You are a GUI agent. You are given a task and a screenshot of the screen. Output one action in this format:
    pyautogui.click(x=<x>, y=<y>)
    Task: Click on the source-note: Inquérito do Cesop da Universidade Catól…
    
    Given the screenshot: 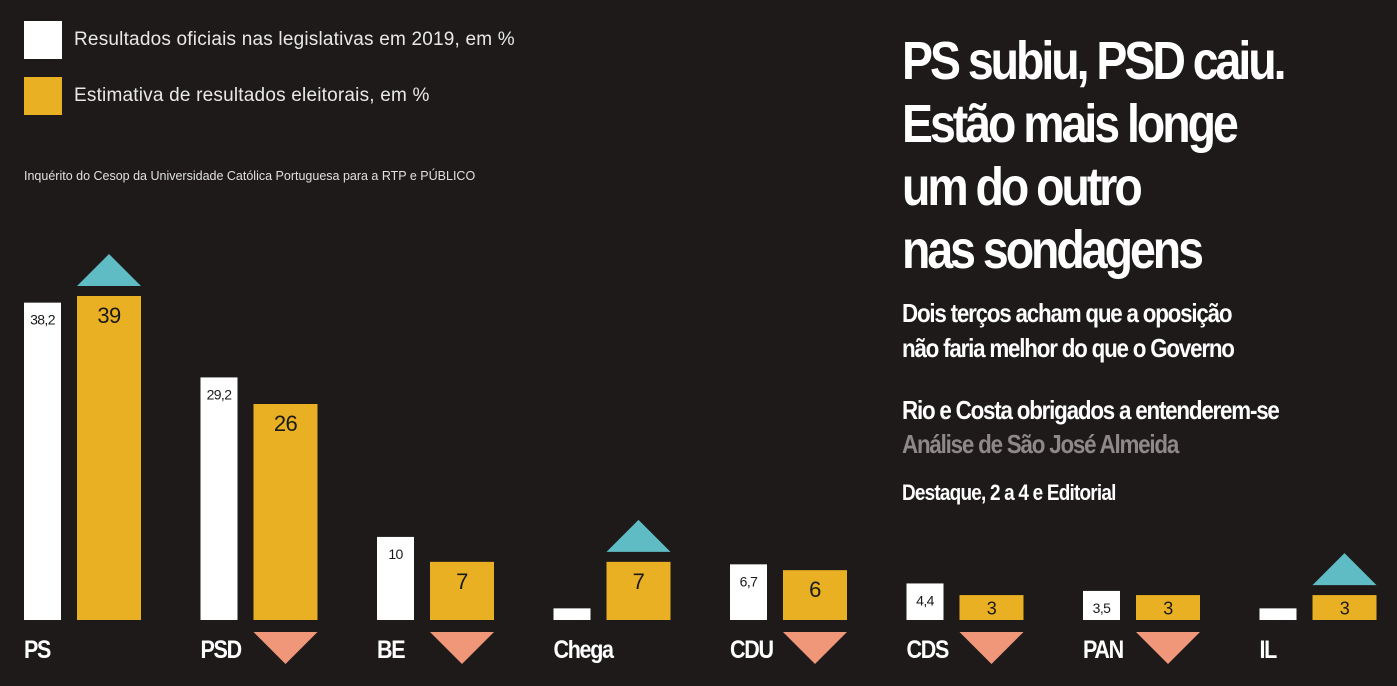 What is the action you would take?
    pyautogui.click(x=250, y=176)
    